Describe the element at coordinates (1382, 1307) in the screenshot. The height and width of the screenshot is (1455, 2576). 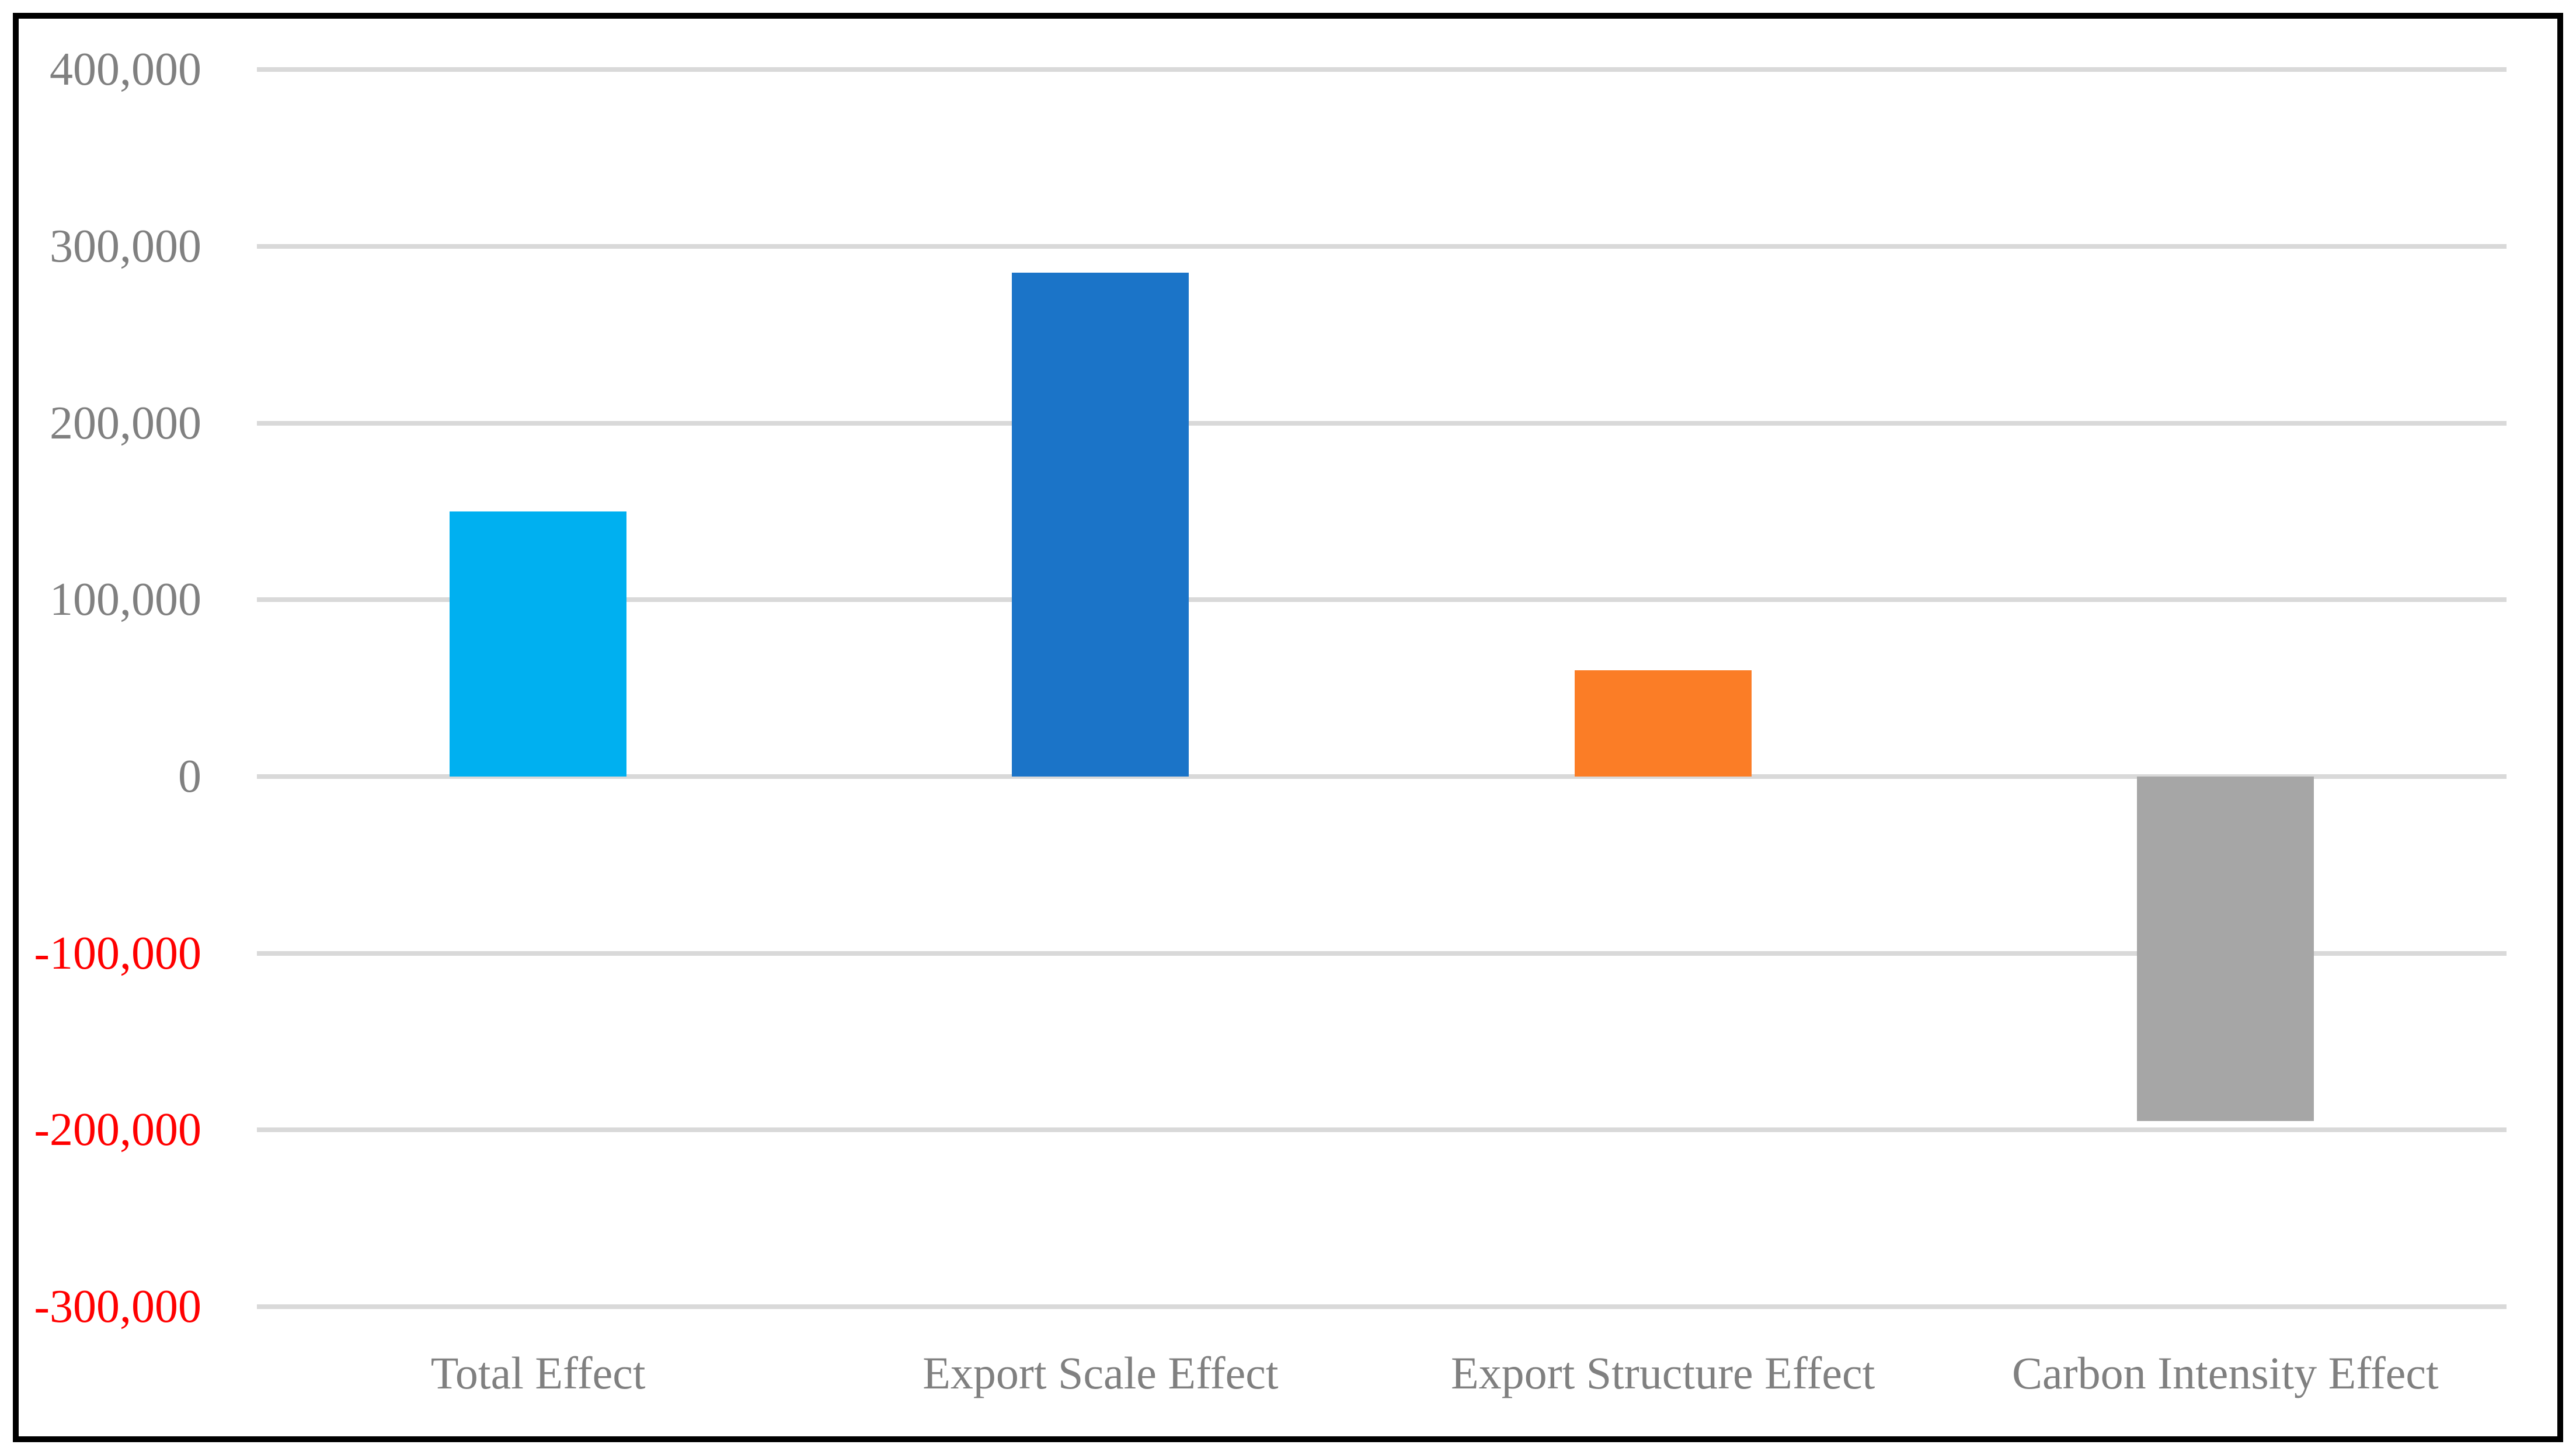
I see `gridline--300000` at that location.